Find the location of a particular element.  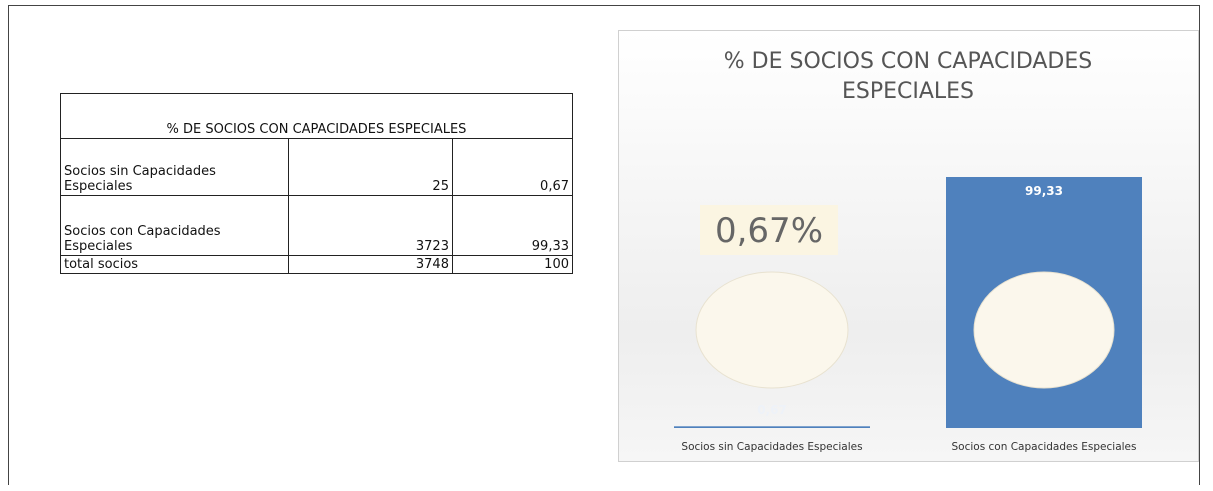

value-label: 99,33 is located at coordinates (1044, 191).